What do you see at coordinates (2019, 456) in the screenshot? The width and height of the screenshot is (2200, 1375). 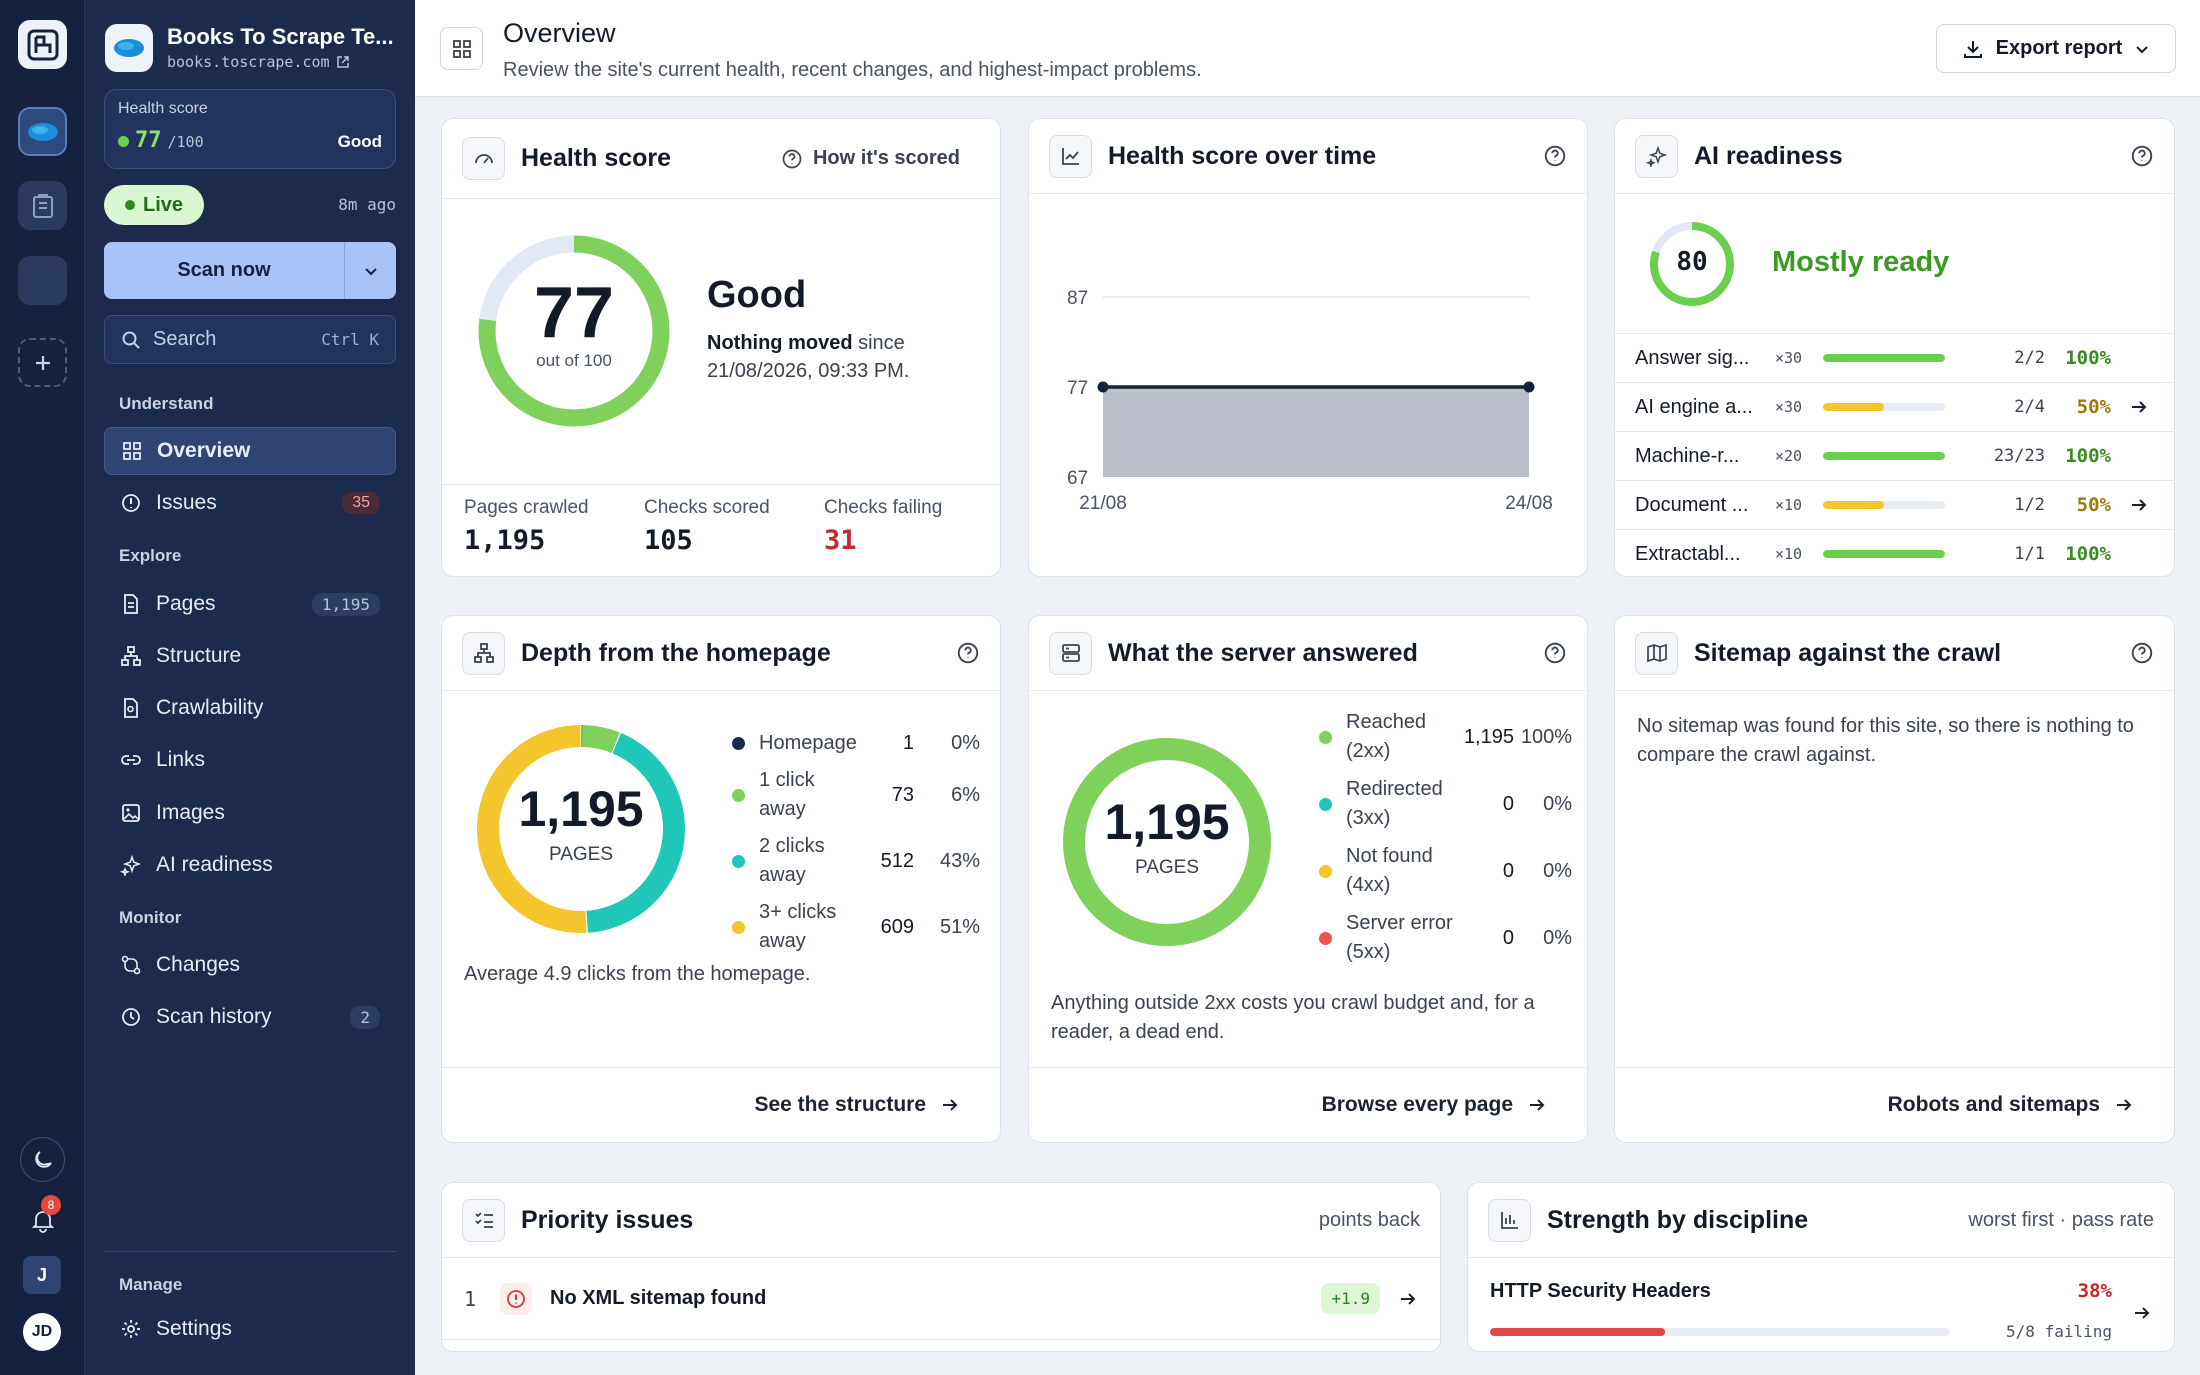 I see `ai-check-ratio: 23/23` at bounding box center [2019, 456].